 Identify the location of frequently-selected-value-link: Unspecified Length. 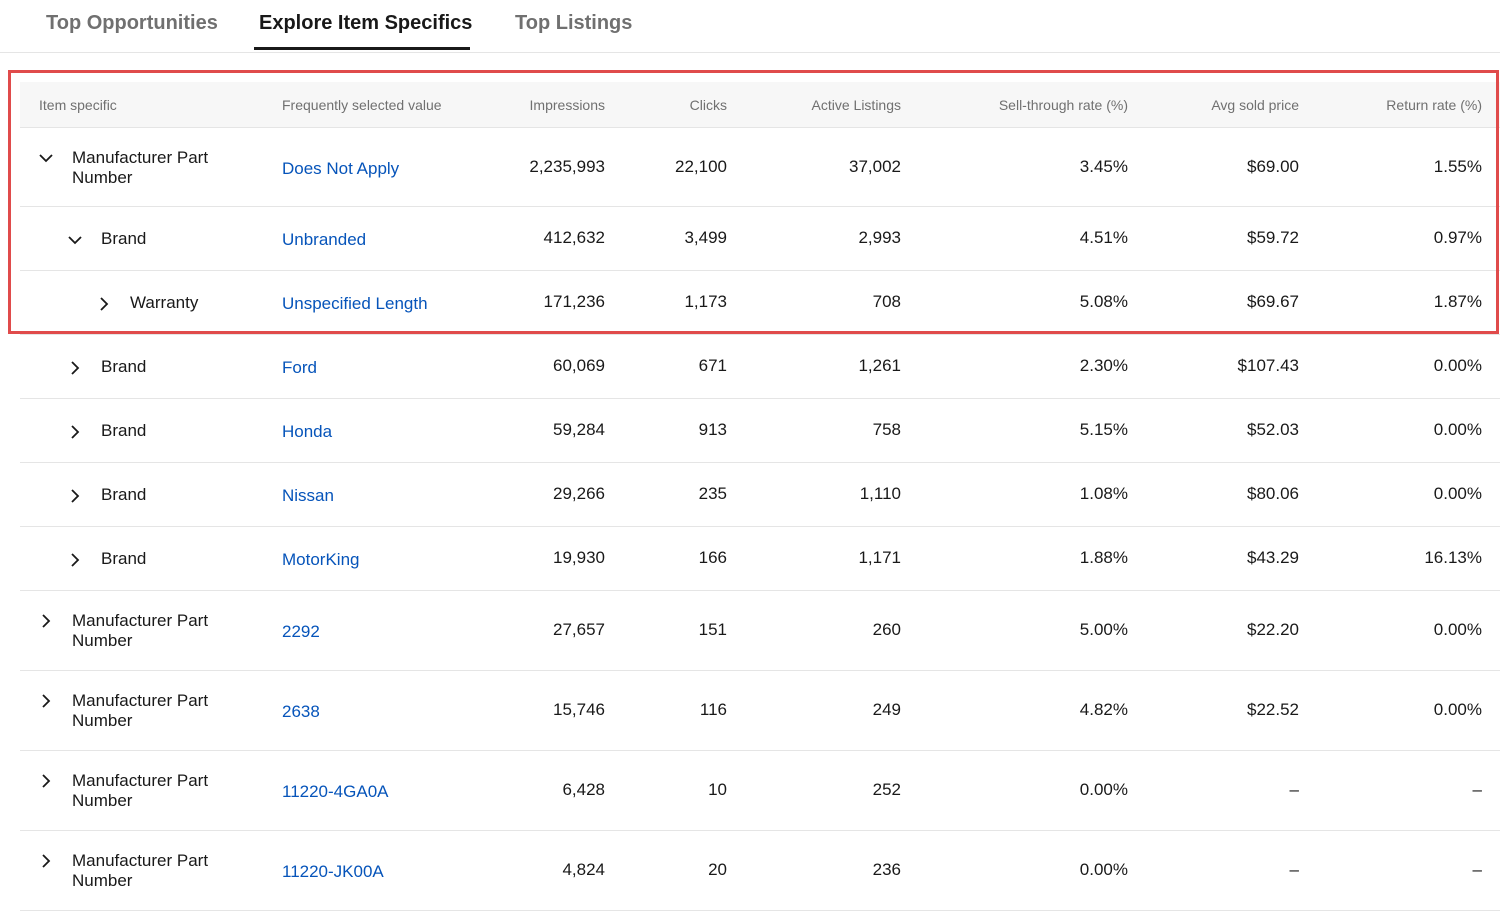
(355, 303).